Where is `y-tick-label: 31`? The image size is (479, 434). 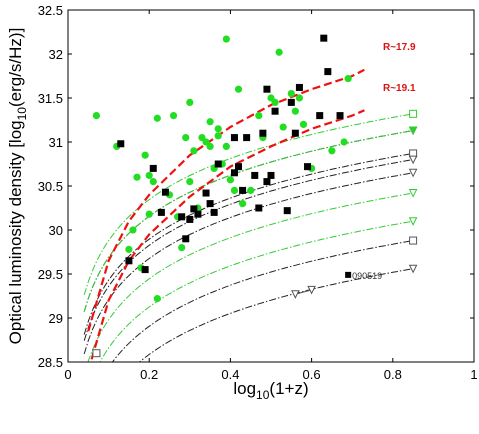
y-tick-label: 31 is located at coordinates (56, 142).